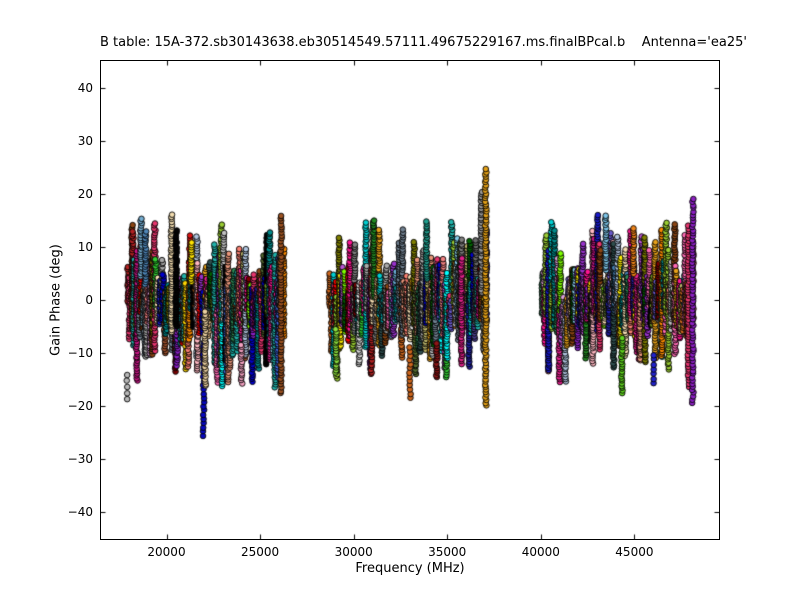 The width and height of the screenshot is (800, 600). Describe the element at coordinates (260, 552) in the screenshot. I see `x-tick-label: 25000` at that location.